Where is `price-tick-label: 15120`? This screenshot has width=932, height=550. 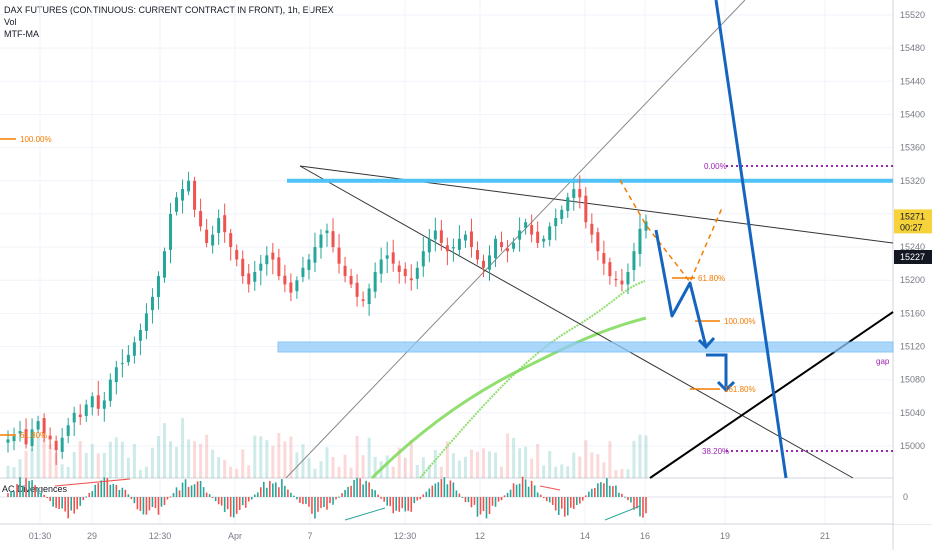
price-tick-label: 15120 is located at coordinates (912, 347).